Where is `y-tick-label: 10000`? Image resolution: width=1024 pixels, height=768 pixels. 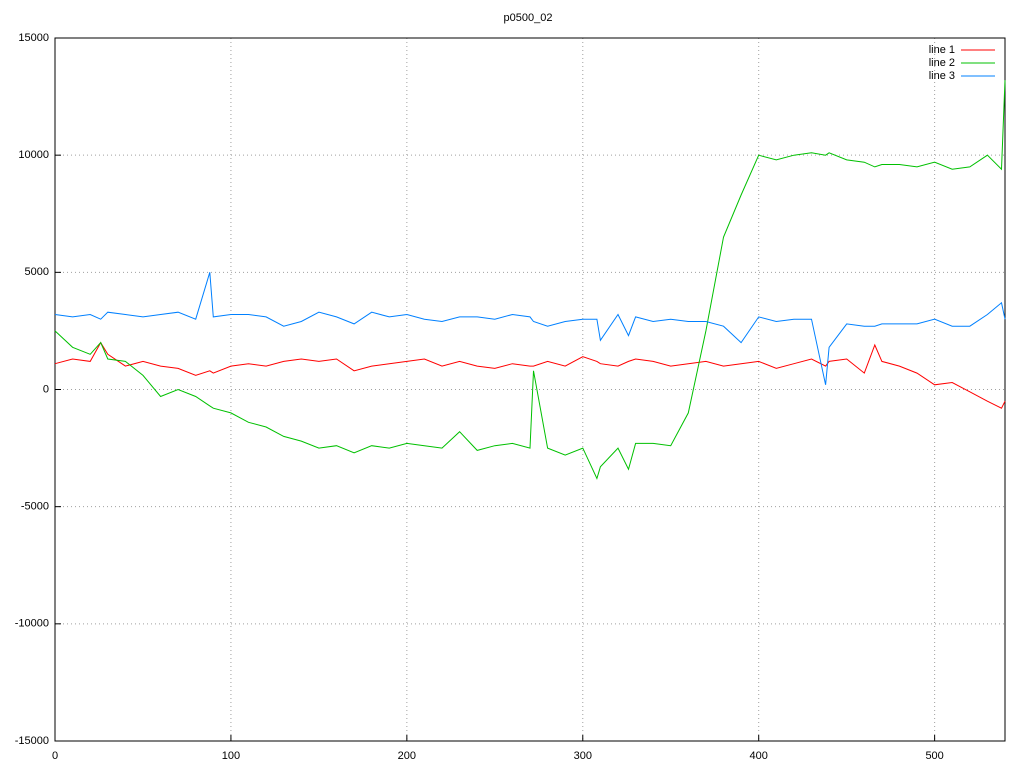
y-tick-label: 10000 is located at coordinates (33, 155).